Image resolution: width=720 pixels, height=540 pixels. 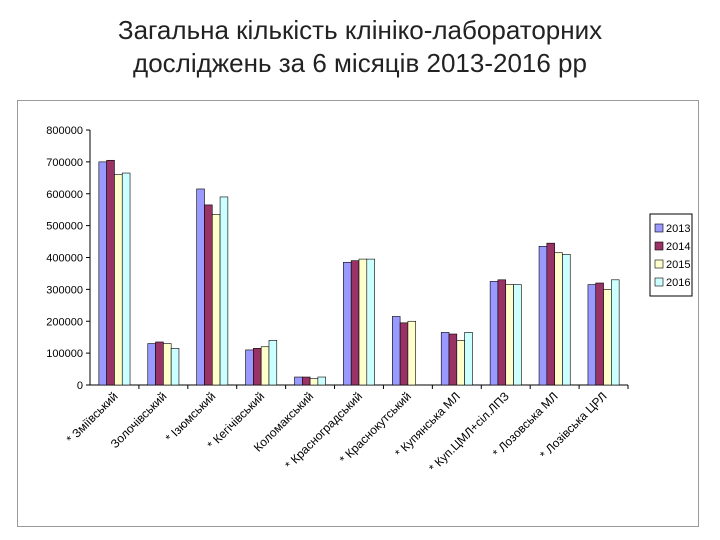 What do you see at coordinates (659, 228) in the screenshot?
I see `legend-swatch-2013` at bounding box center [659, 228].